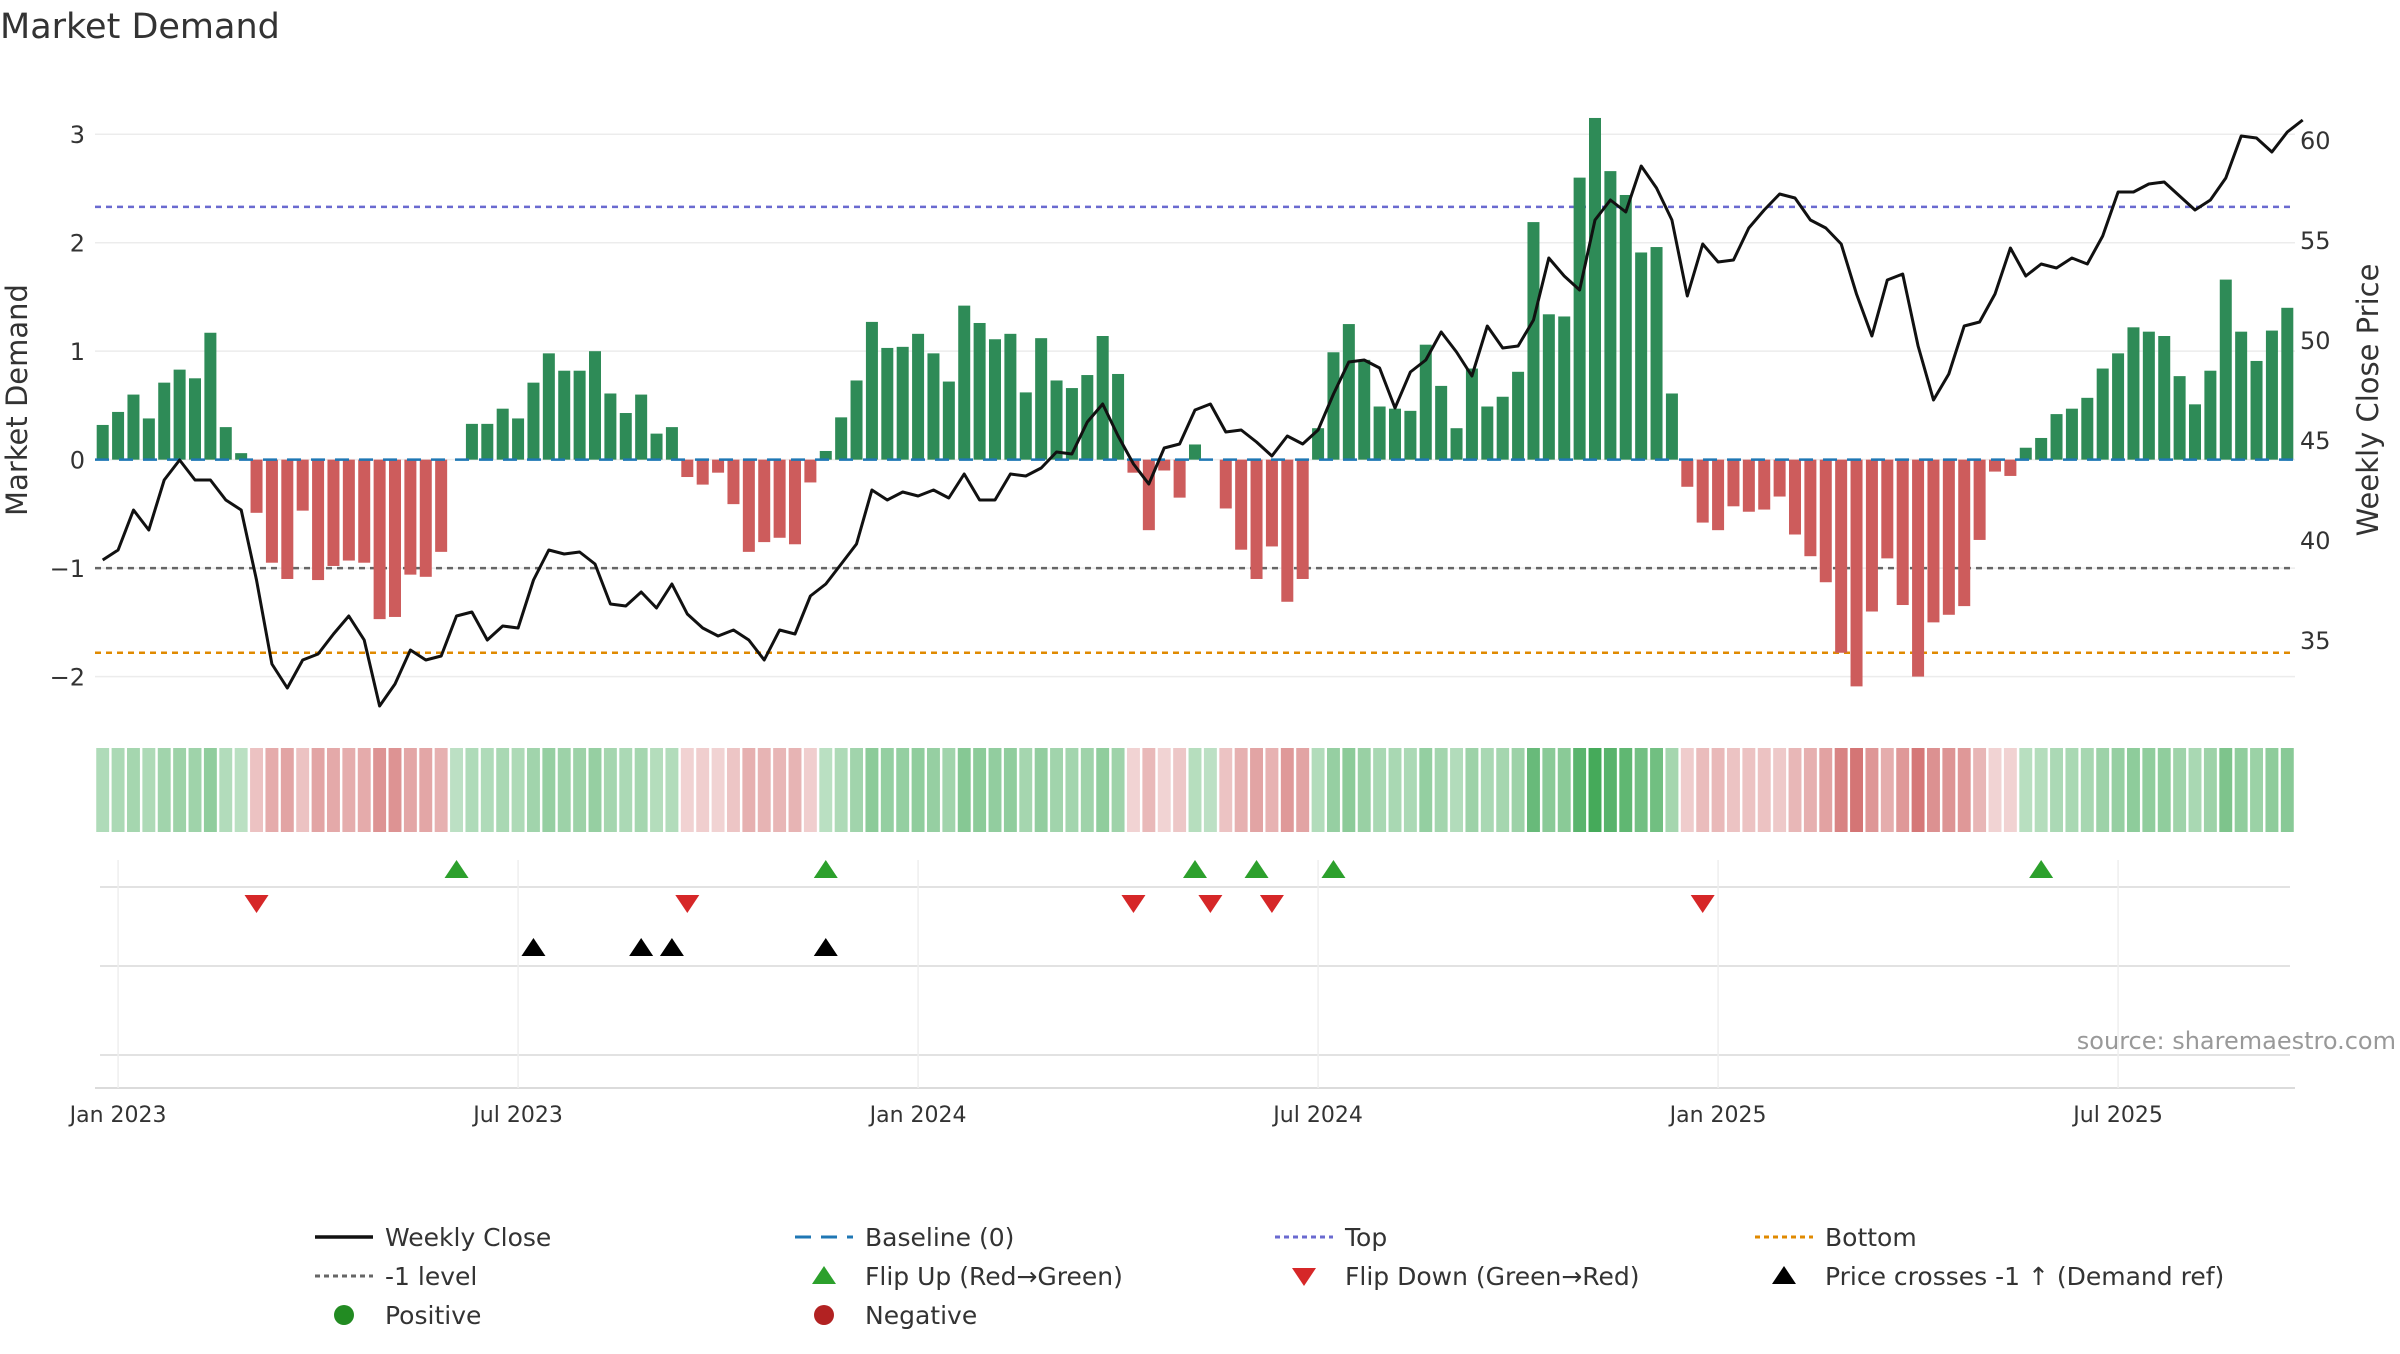 The image size is (2400, 1354). Describe the element at coordinates (77, 461) in the screenshot. I see `y-tick-left: 0` at that location.